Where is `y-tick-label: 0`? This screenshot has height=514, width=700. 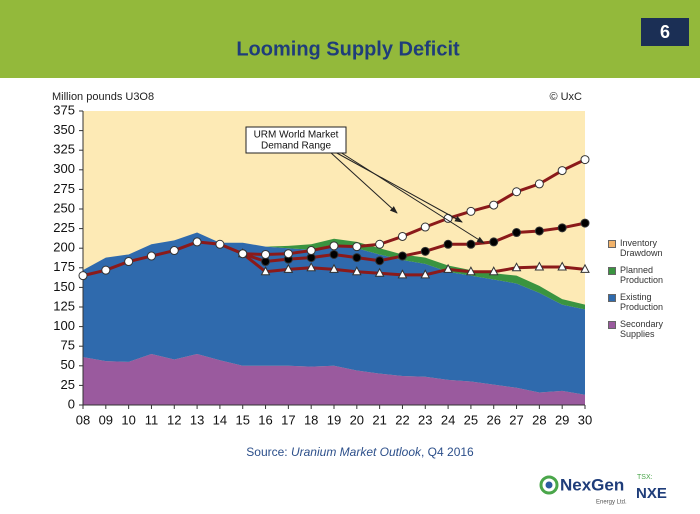 y-tick-label: 0 is located at coordinates (71, 403).